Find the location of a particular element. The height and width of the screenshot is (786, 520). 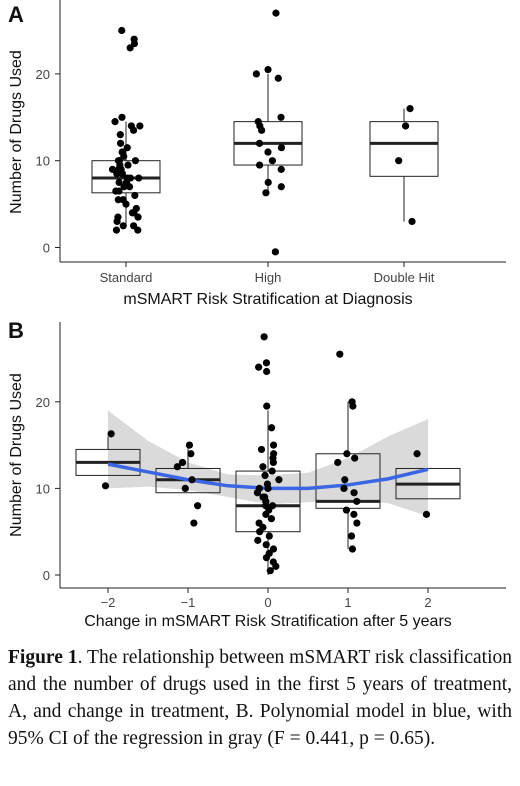

panel-a-label: A is located at coordinates (16, 14).